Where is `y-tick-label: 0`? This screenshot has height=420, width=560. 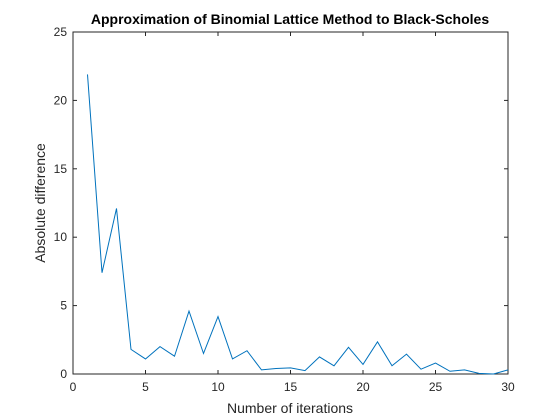
y-tick-label: 0 is located at coordinates (63, 374).